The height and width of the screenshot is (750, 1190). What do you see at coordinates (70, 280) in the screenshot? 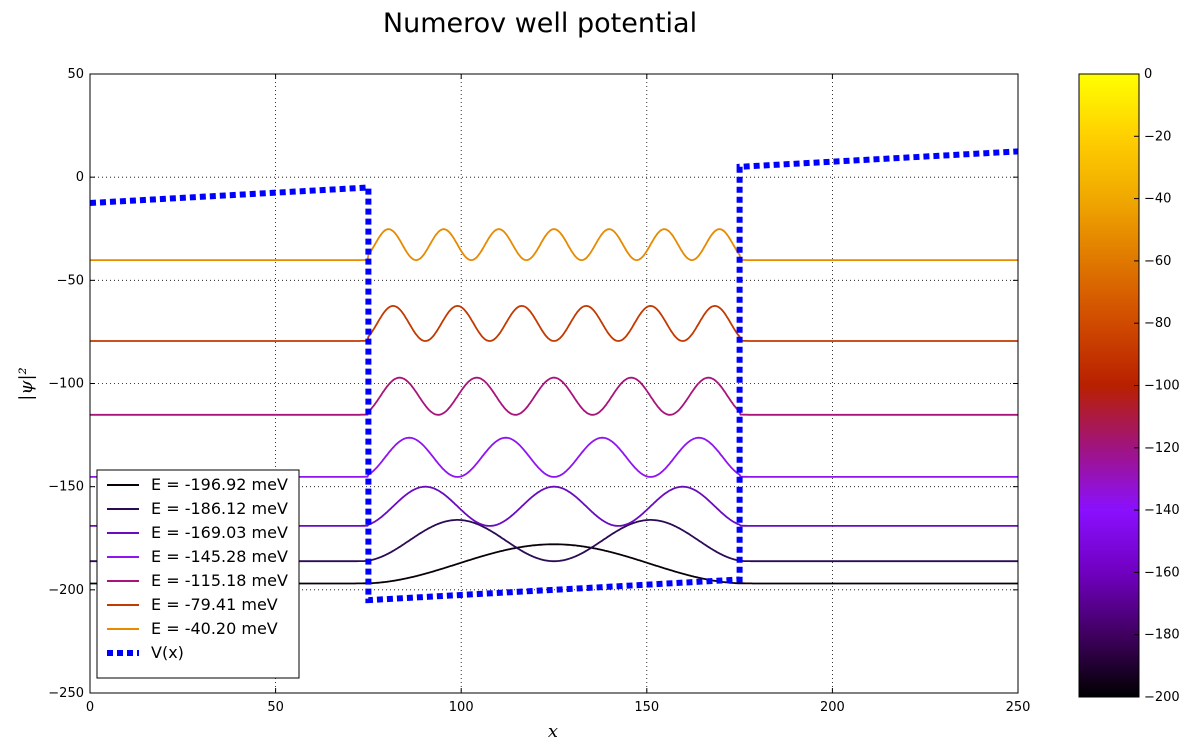
I see `y-tick-label: −50` at bounding box center [70, 280].